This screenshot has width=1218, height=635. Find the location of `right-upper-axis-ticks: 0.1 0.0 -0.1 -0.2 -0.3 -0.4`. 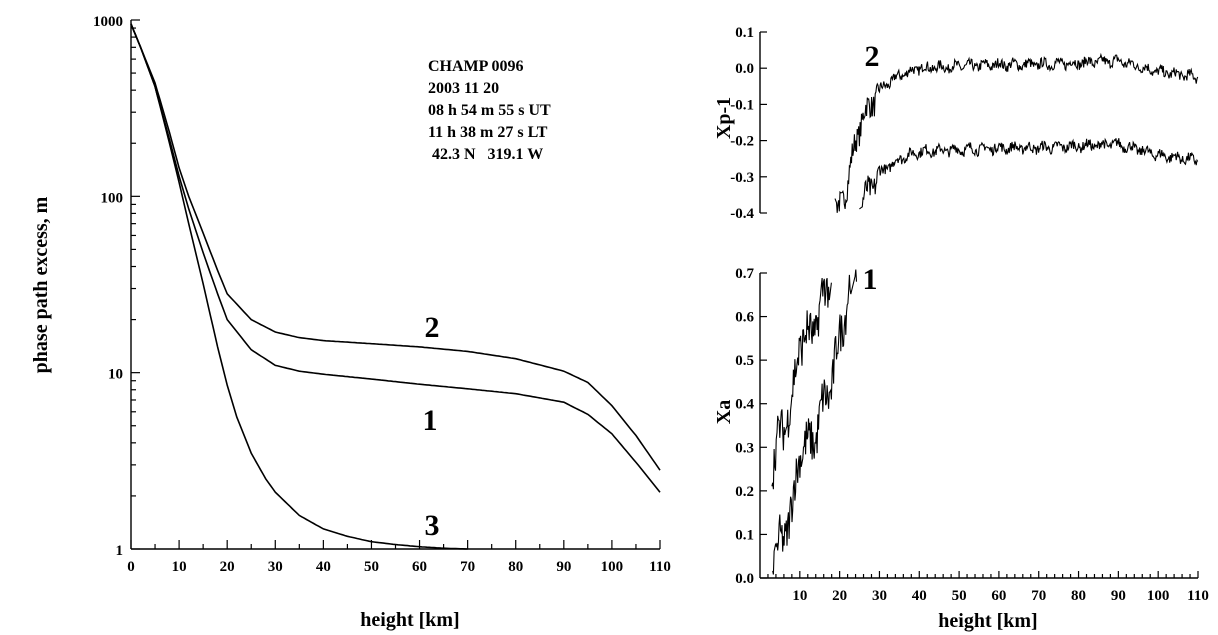

right-upper-axis-ticks: 0.1 0.0 -0.1 -0.2 -0.3 -0.4 is located at coordinates (748, 123).